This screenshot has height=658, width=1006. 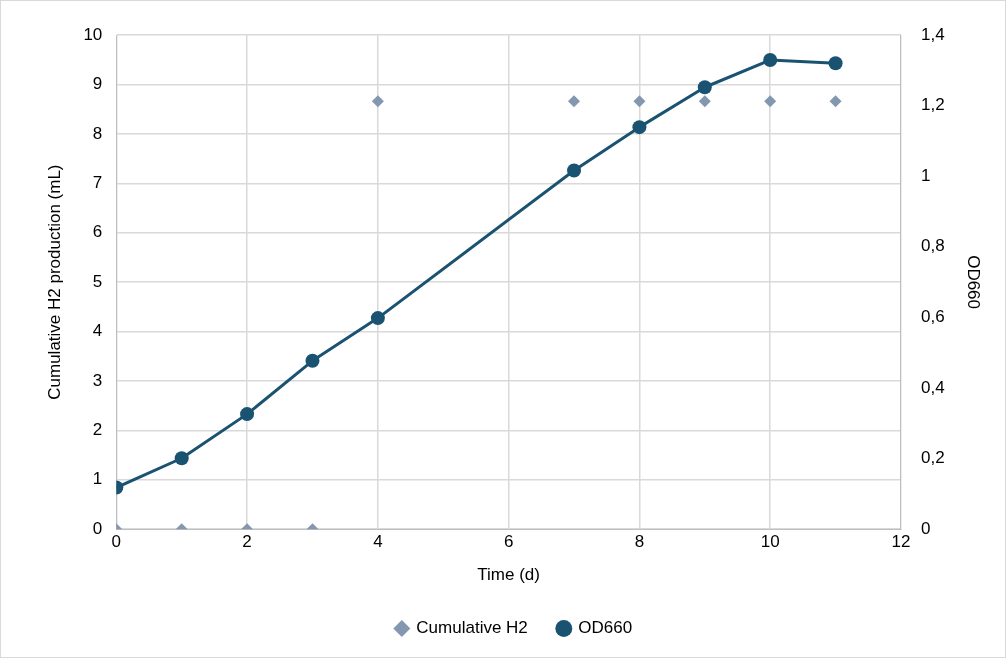 I want to click on y2-tick-label: 1, so click(x=925, y=175).